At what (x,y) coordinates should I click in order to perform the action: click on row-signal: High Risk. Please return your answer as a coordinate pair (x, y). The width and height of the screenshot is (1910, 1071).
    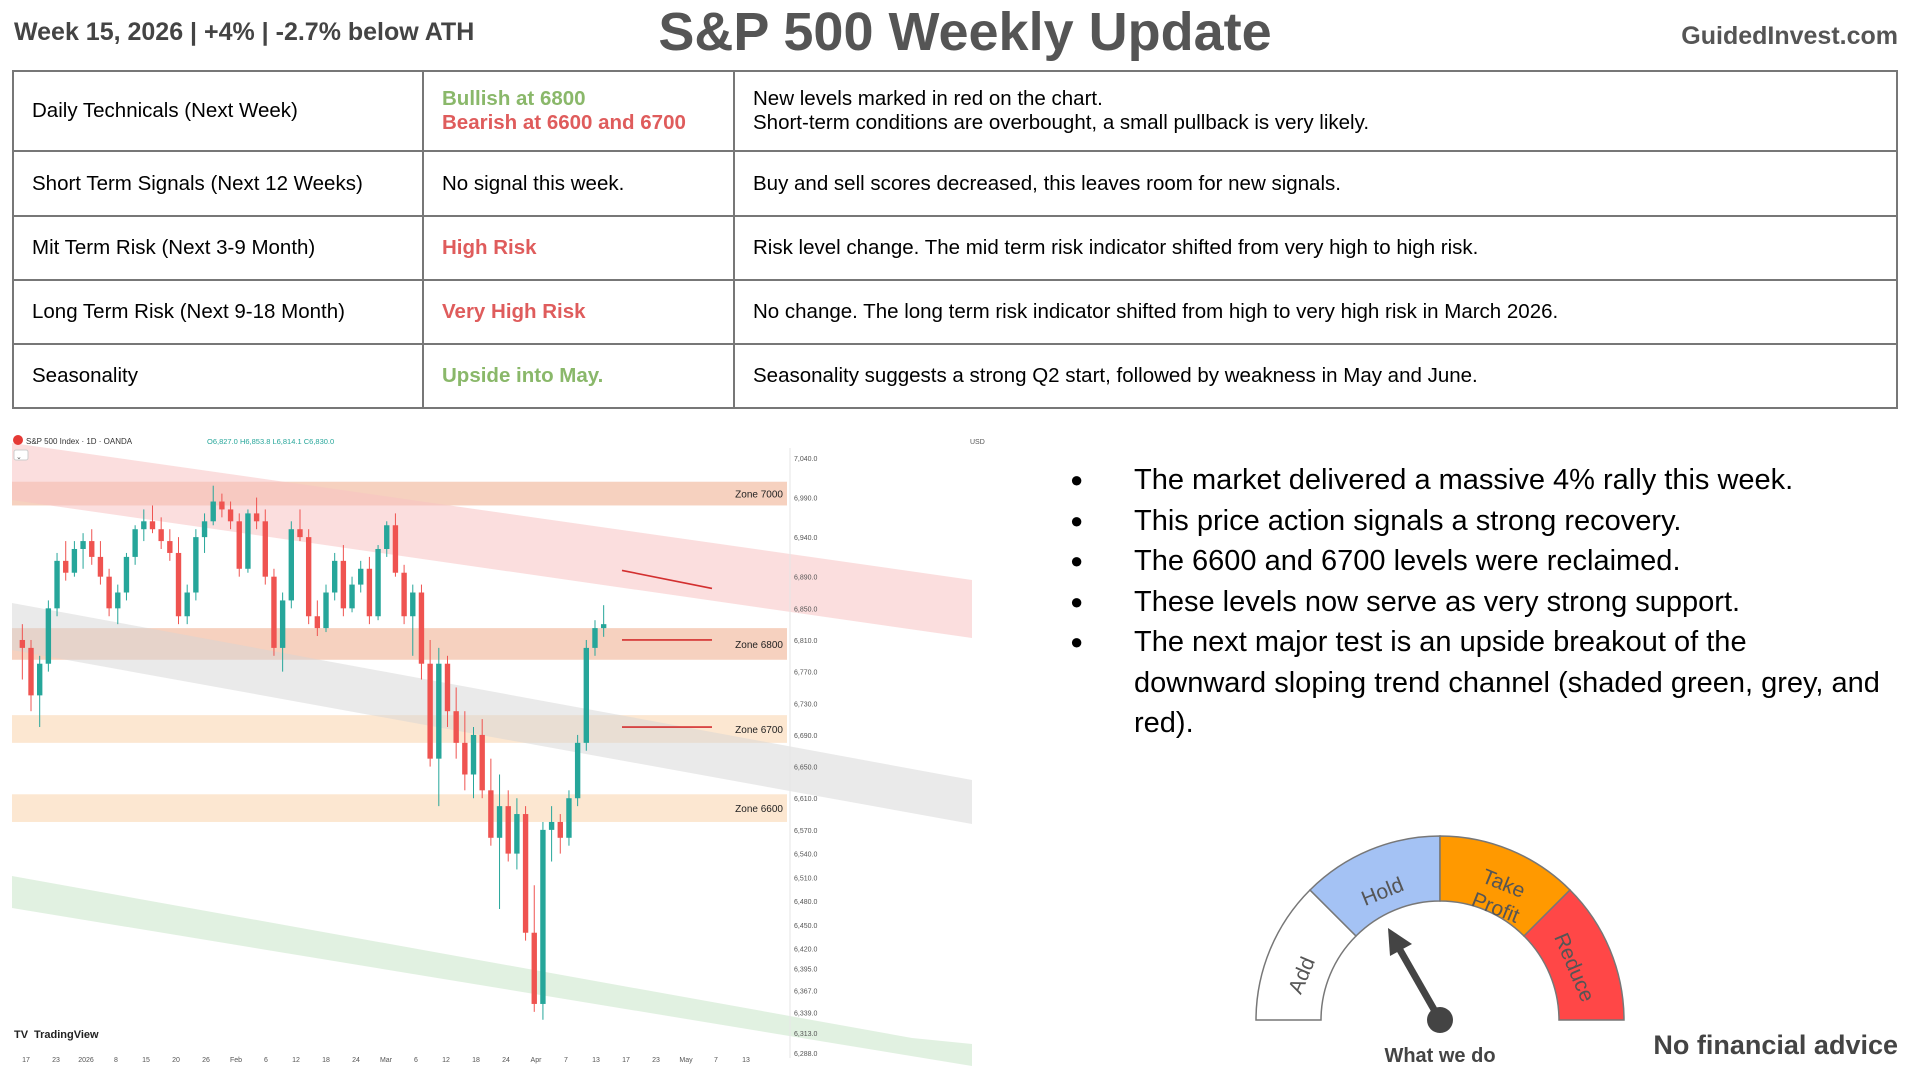
    Looking at the image, I should click on (578, 248).